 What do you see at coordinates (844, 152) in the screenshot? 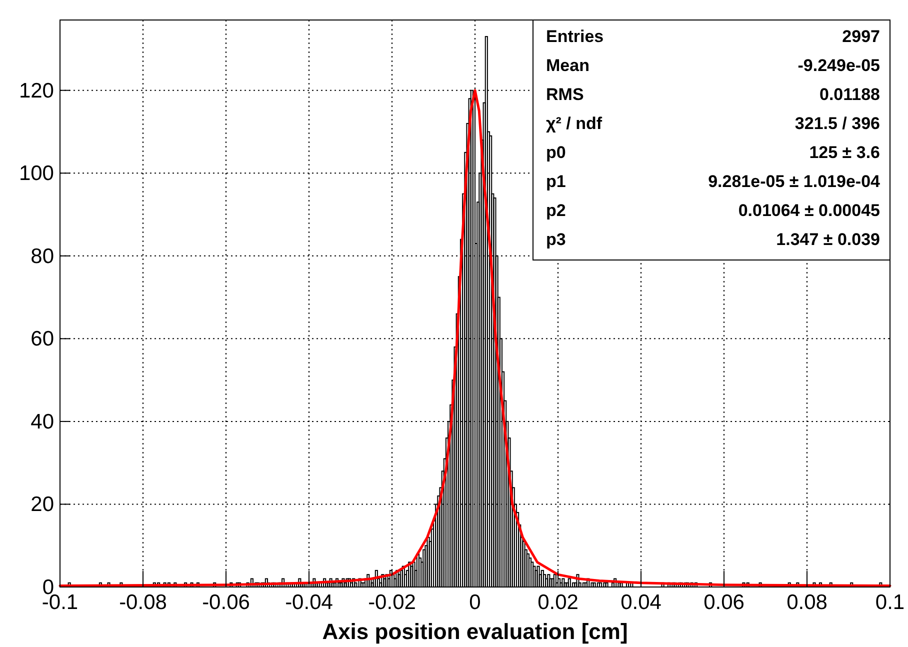
I see `annotation: 125 ± 3.6` at bounding box center [844, 152].